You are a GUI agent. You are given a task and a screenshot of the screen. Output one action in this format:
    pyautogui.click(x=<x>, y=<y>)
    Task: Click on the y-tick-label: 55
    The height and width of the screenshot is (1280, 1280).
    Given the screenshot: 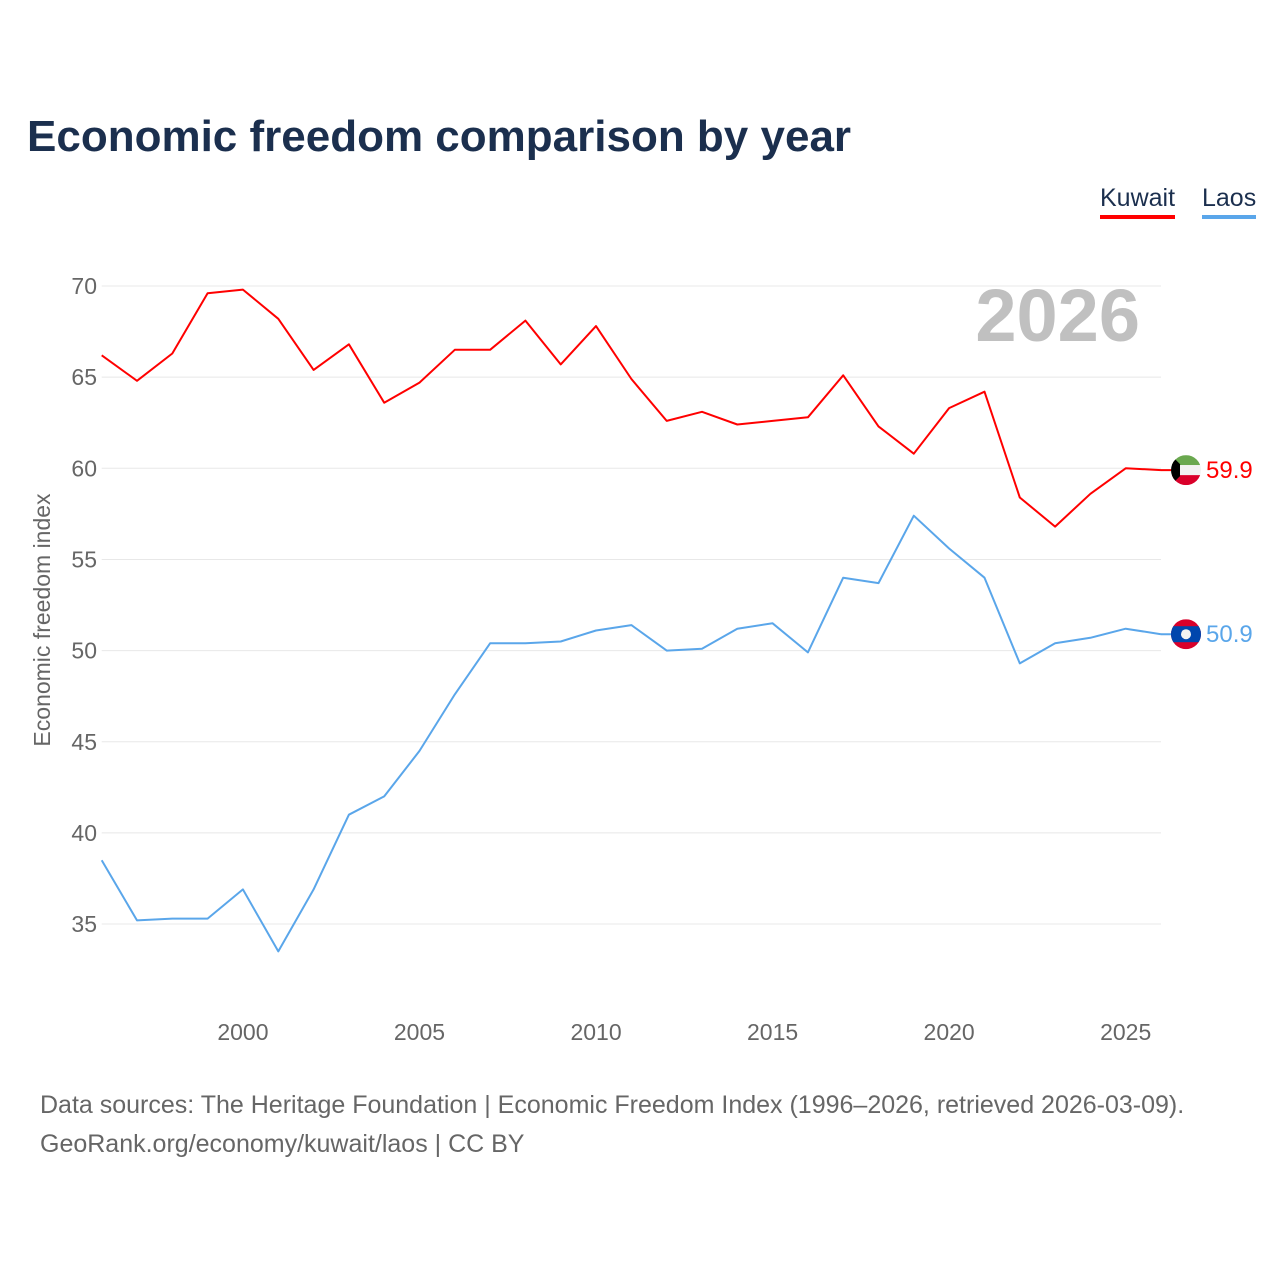 What is the action you would take?
    pyautogui.click(x=84, y=559)
    